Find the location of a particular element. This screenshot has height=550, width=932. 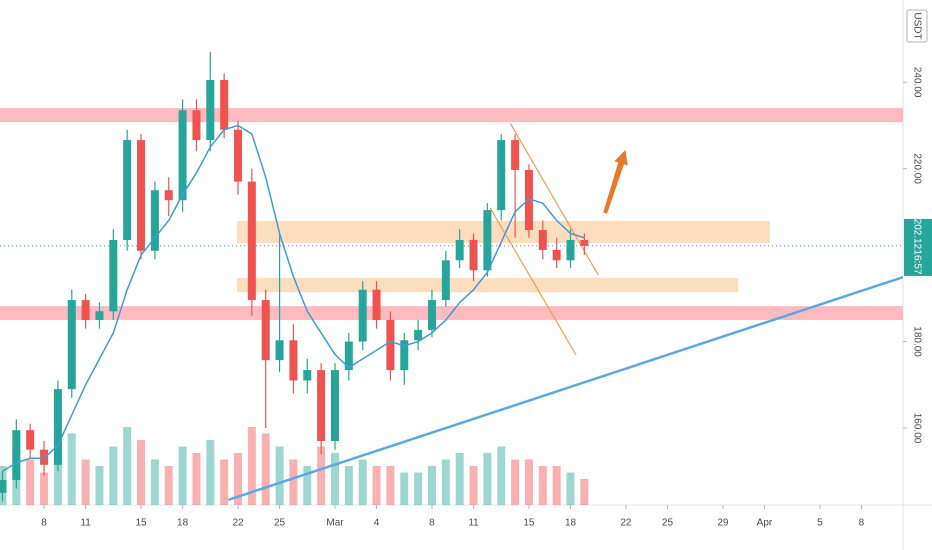

y-tick-label: 160.00 is located at coordinates (916, 428).